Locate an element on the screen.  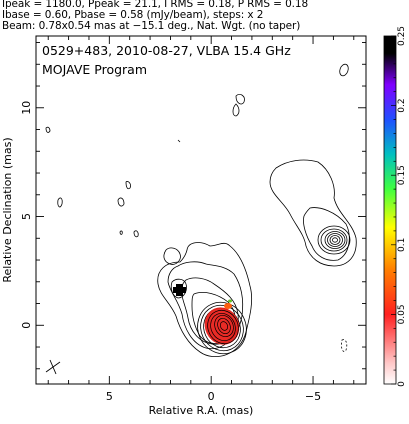
beam-symbol is located at coordinates (53, 367).